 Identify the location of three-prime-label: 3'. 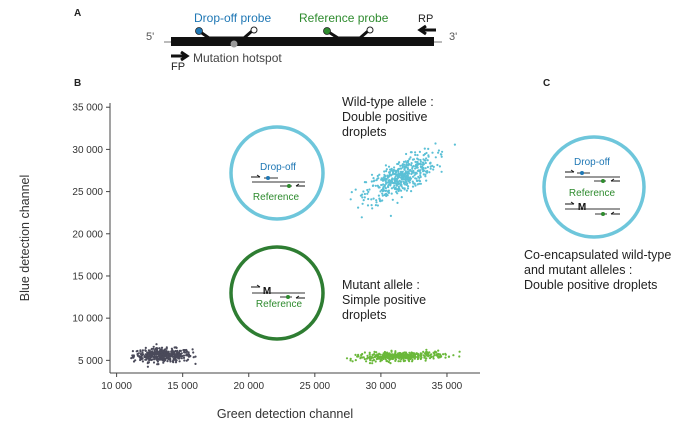
(453, 37).